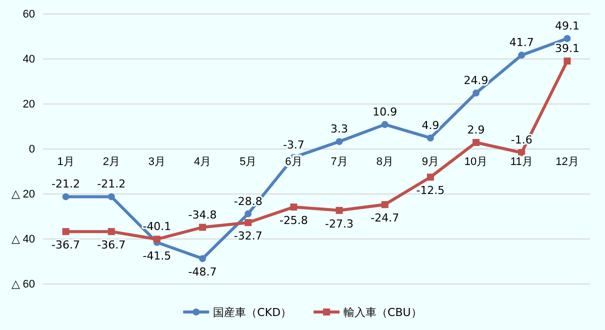  What do you see at coordinates (385, 162) in the screenshot?
I see `x-tick-label: 8月` at bounding box center [385, 162].